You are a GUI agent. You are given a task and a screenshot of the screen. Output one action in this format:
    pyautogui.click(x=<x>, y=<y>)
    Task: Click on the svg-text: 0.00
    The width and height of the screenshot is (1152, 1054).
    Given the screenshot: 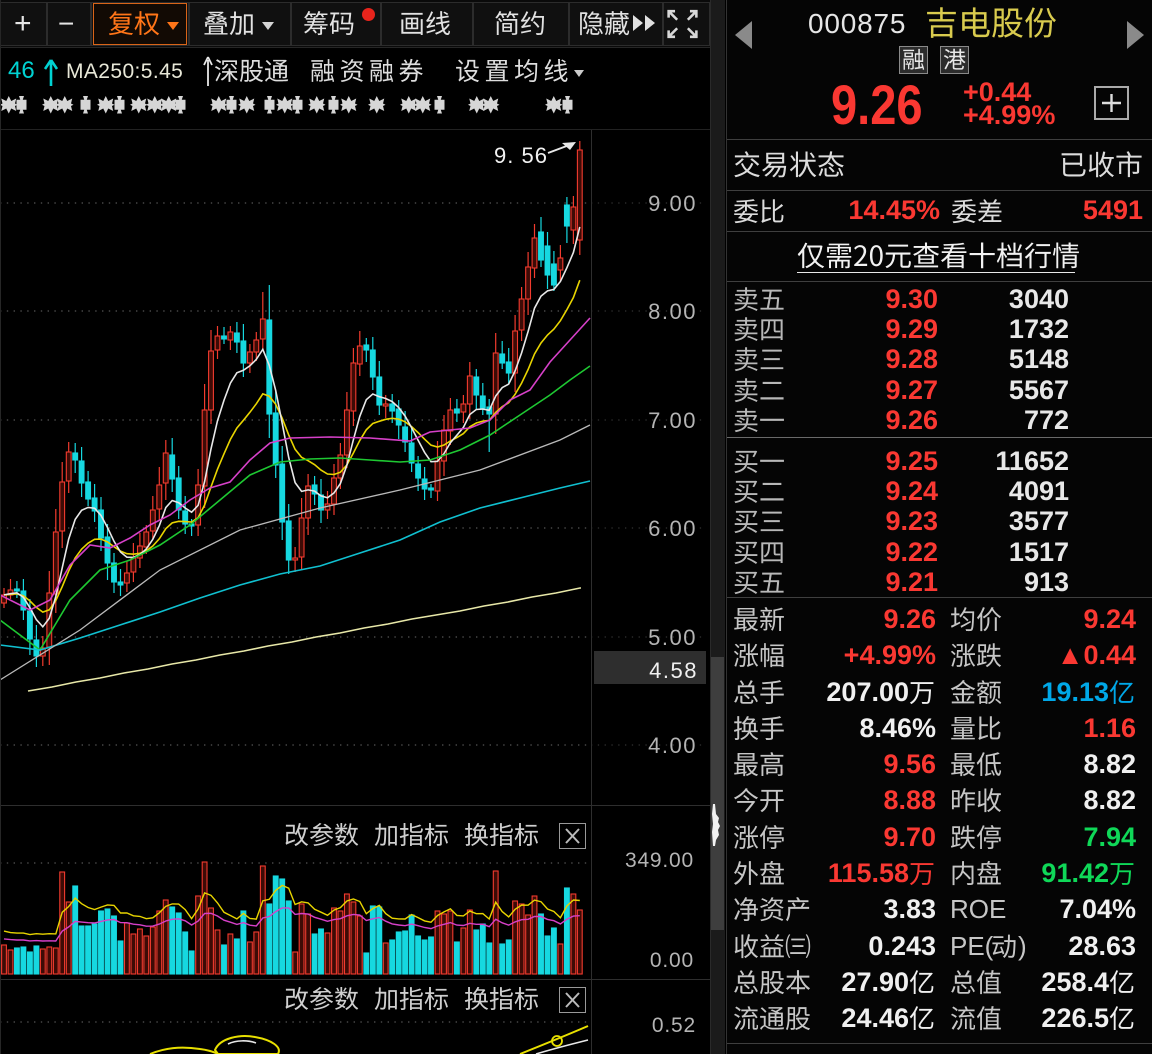 What is the action you would take?
    pyautogui.click(x=672, y=960)
    